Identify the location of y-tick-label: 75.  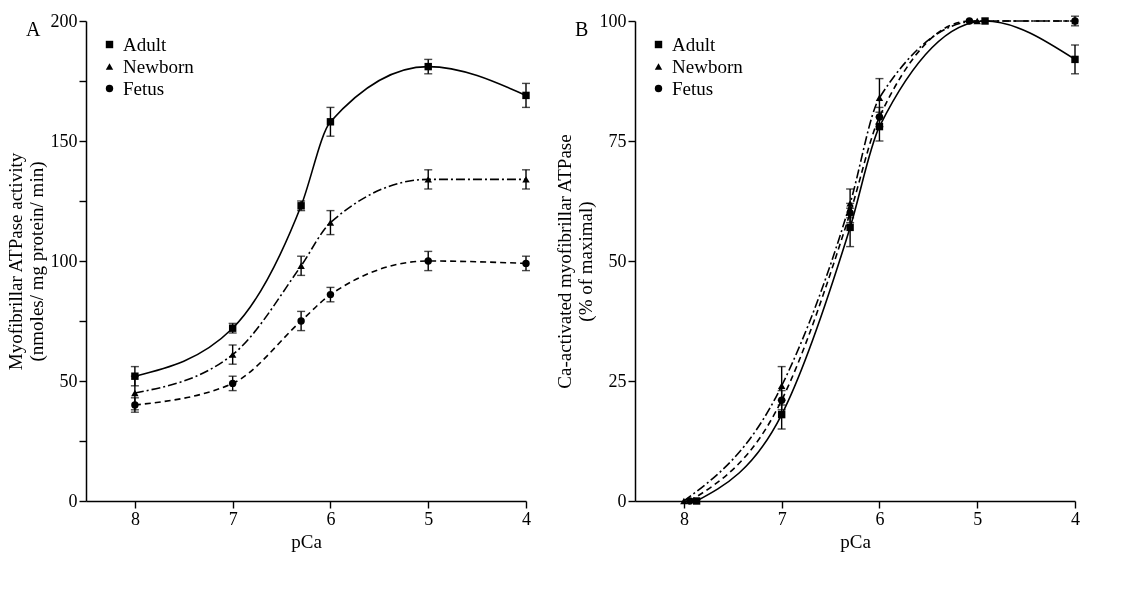
(617, 140).